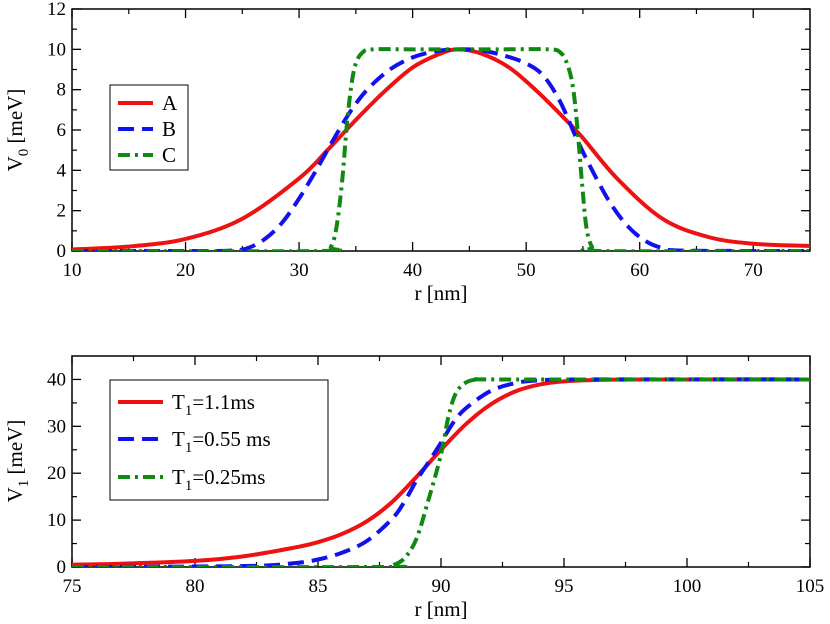 The width and height of the screenshot is (830, 624). I want to click on y-tick-label-top: 2, so click(62, 211).